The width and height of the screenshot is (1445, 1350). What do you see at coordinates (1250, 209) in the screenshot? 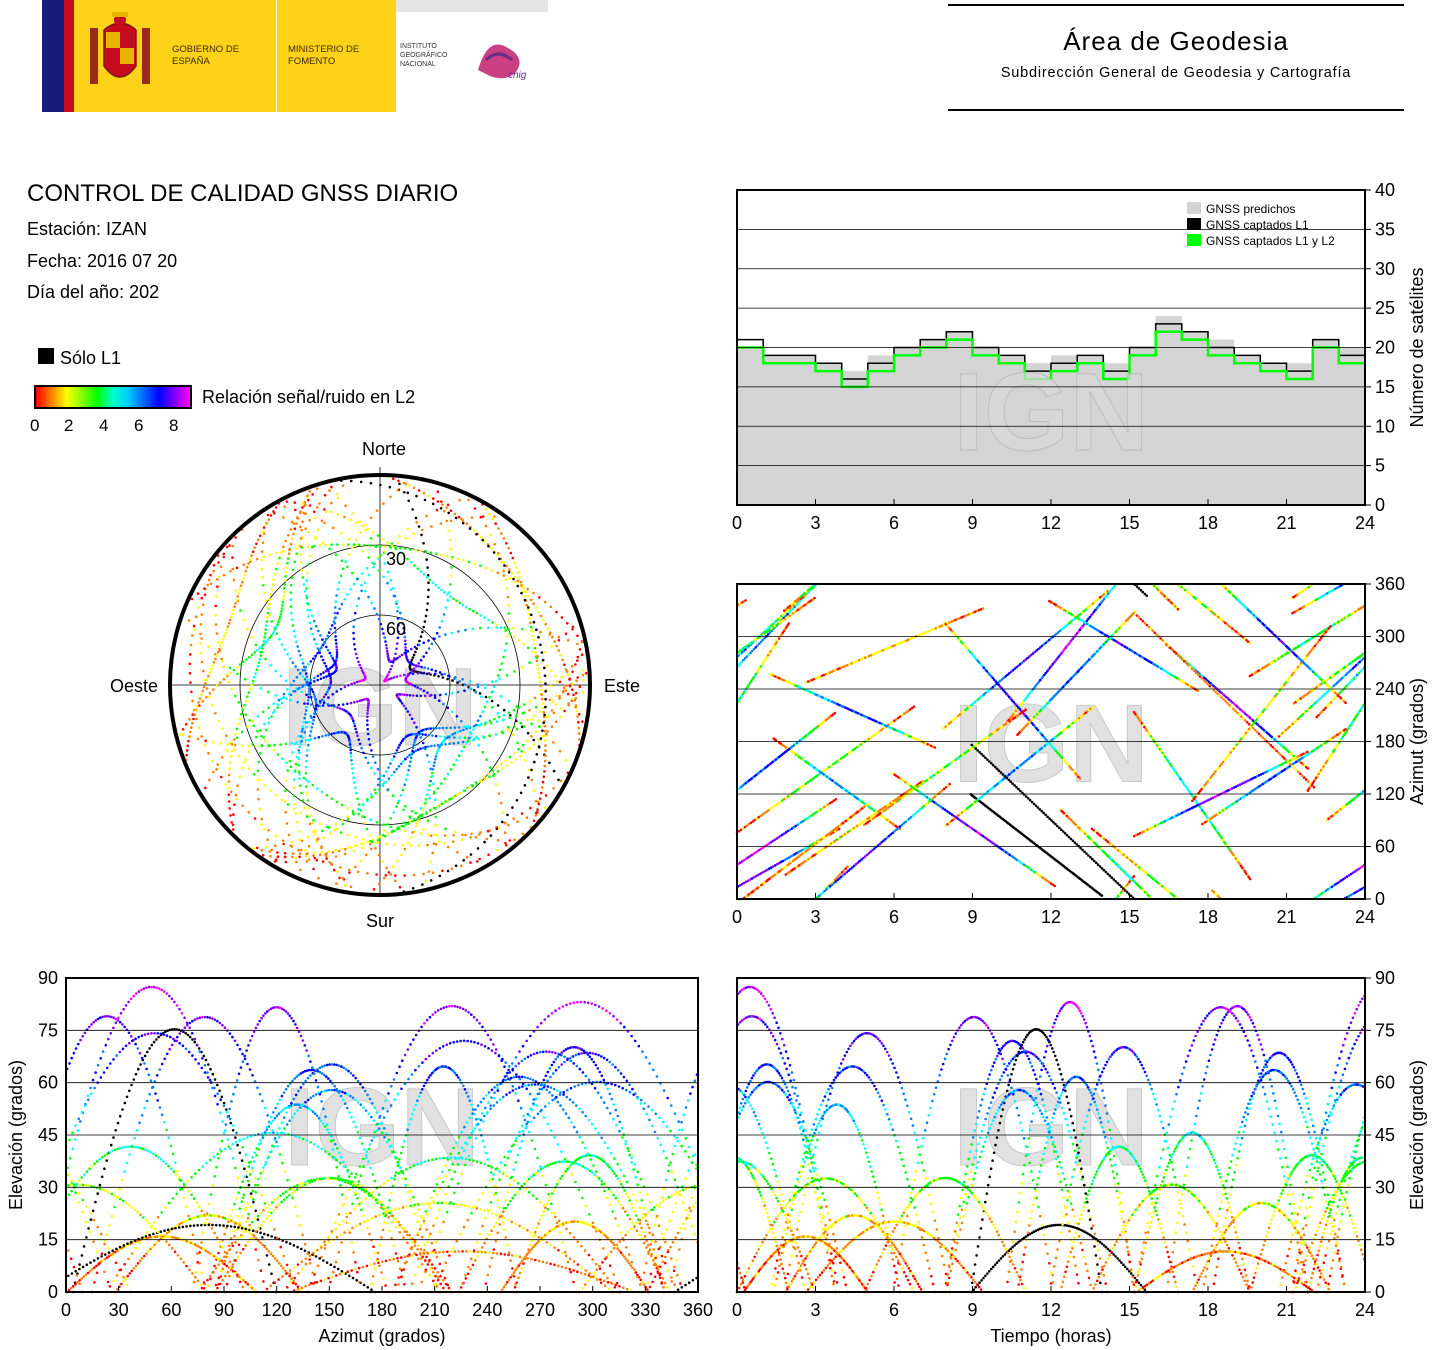
I see `legend-label: GNSS predichos` at bounding box center [1250, 209].